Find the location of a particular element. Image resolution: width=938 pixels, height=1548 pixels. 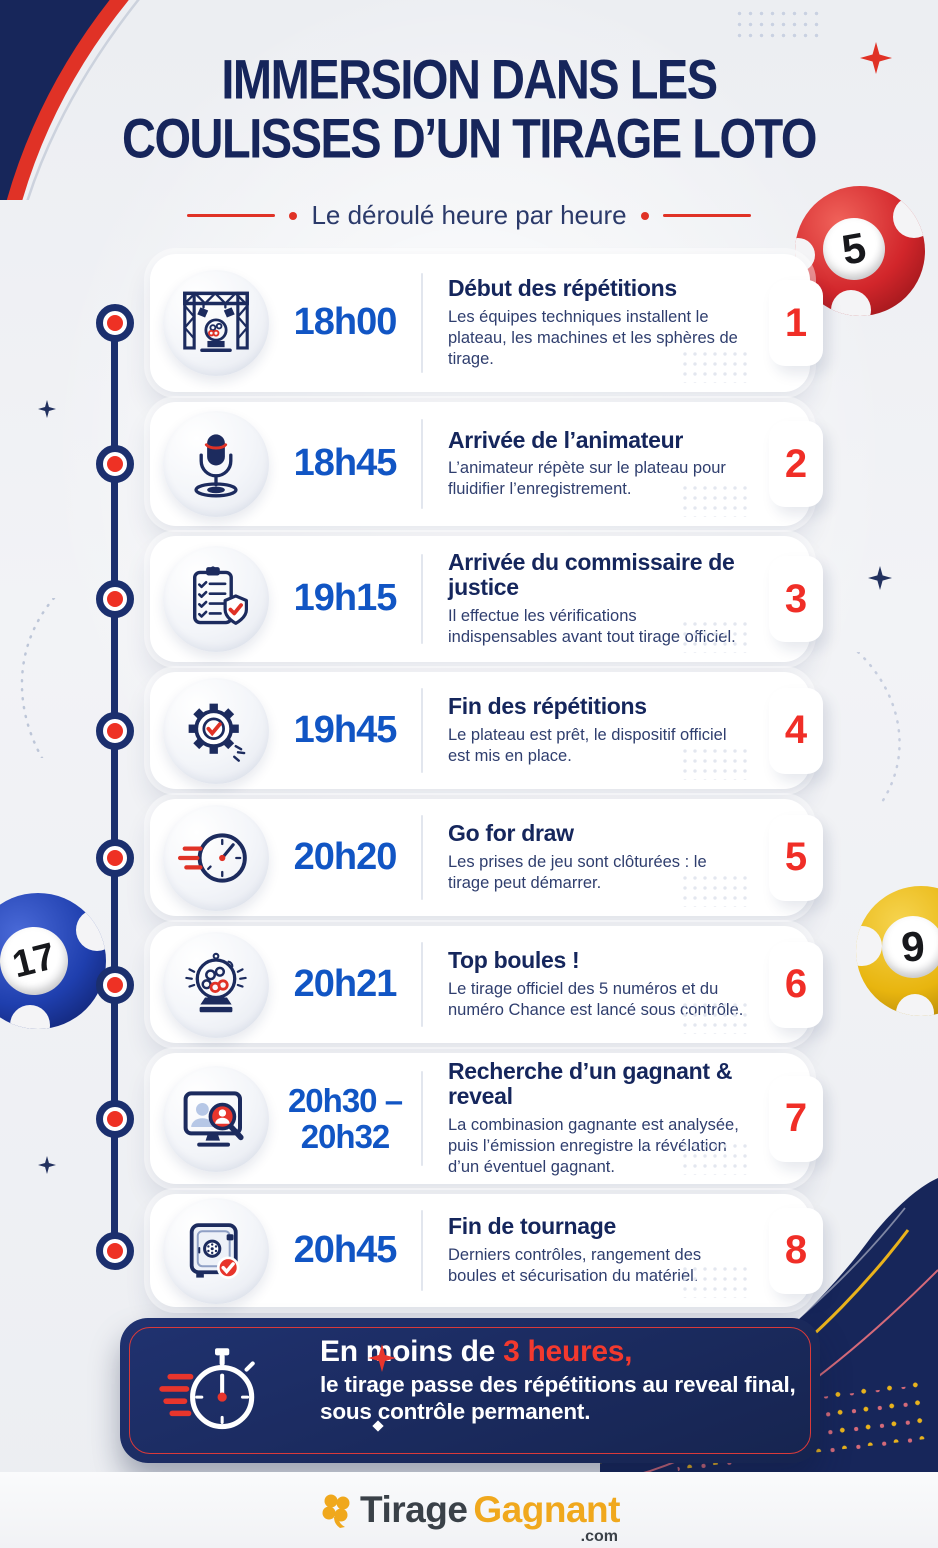

summary-line3: sous contrôle permanent. is located at coordinates (455, 1411).